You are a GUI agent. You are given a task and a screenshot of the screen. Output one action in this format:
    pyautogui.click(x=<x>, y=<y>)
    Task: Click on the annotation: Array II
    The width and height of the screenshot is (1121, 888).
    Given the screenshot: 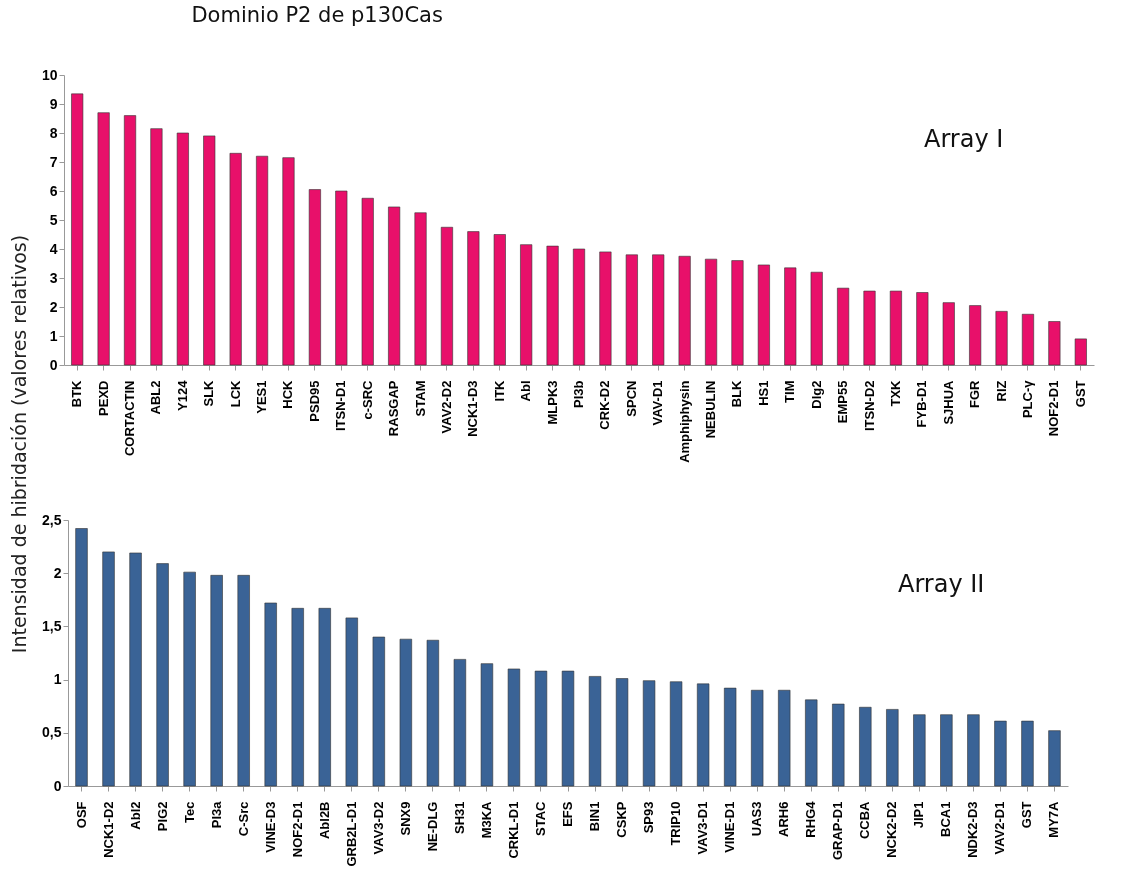 What is the action you would take?
    pyautogui.click(x=941, y=584)
    